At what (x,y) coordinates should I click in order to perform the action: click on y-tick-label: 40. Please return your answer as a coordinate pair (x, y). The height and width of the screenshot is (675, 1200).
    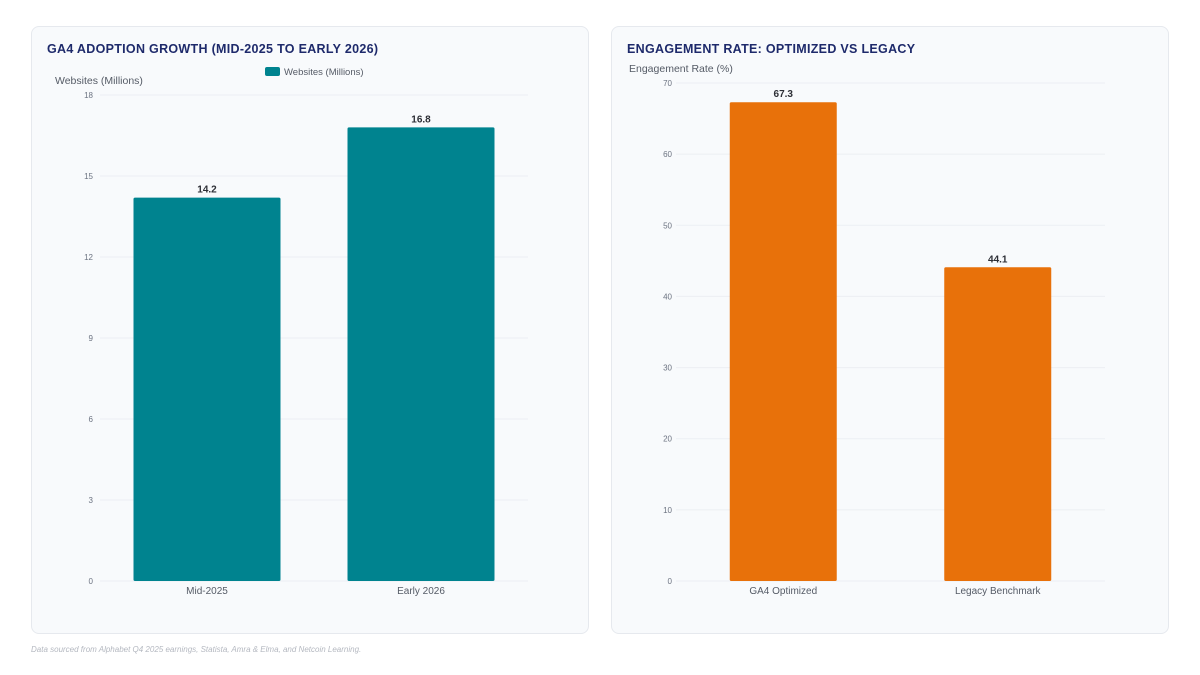
    Looking at the image, I should click on (667, 296).